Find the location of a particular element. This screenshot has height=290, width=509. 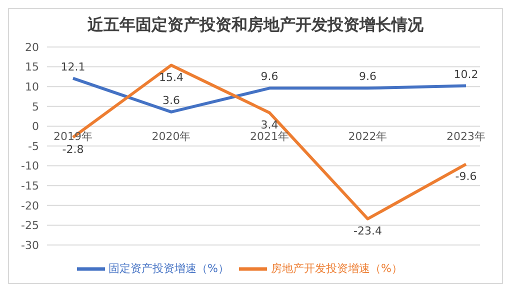

chart-title: 近五年固定资产投资和房地产开发投资增长情况 is located at coordinates (255, 25).